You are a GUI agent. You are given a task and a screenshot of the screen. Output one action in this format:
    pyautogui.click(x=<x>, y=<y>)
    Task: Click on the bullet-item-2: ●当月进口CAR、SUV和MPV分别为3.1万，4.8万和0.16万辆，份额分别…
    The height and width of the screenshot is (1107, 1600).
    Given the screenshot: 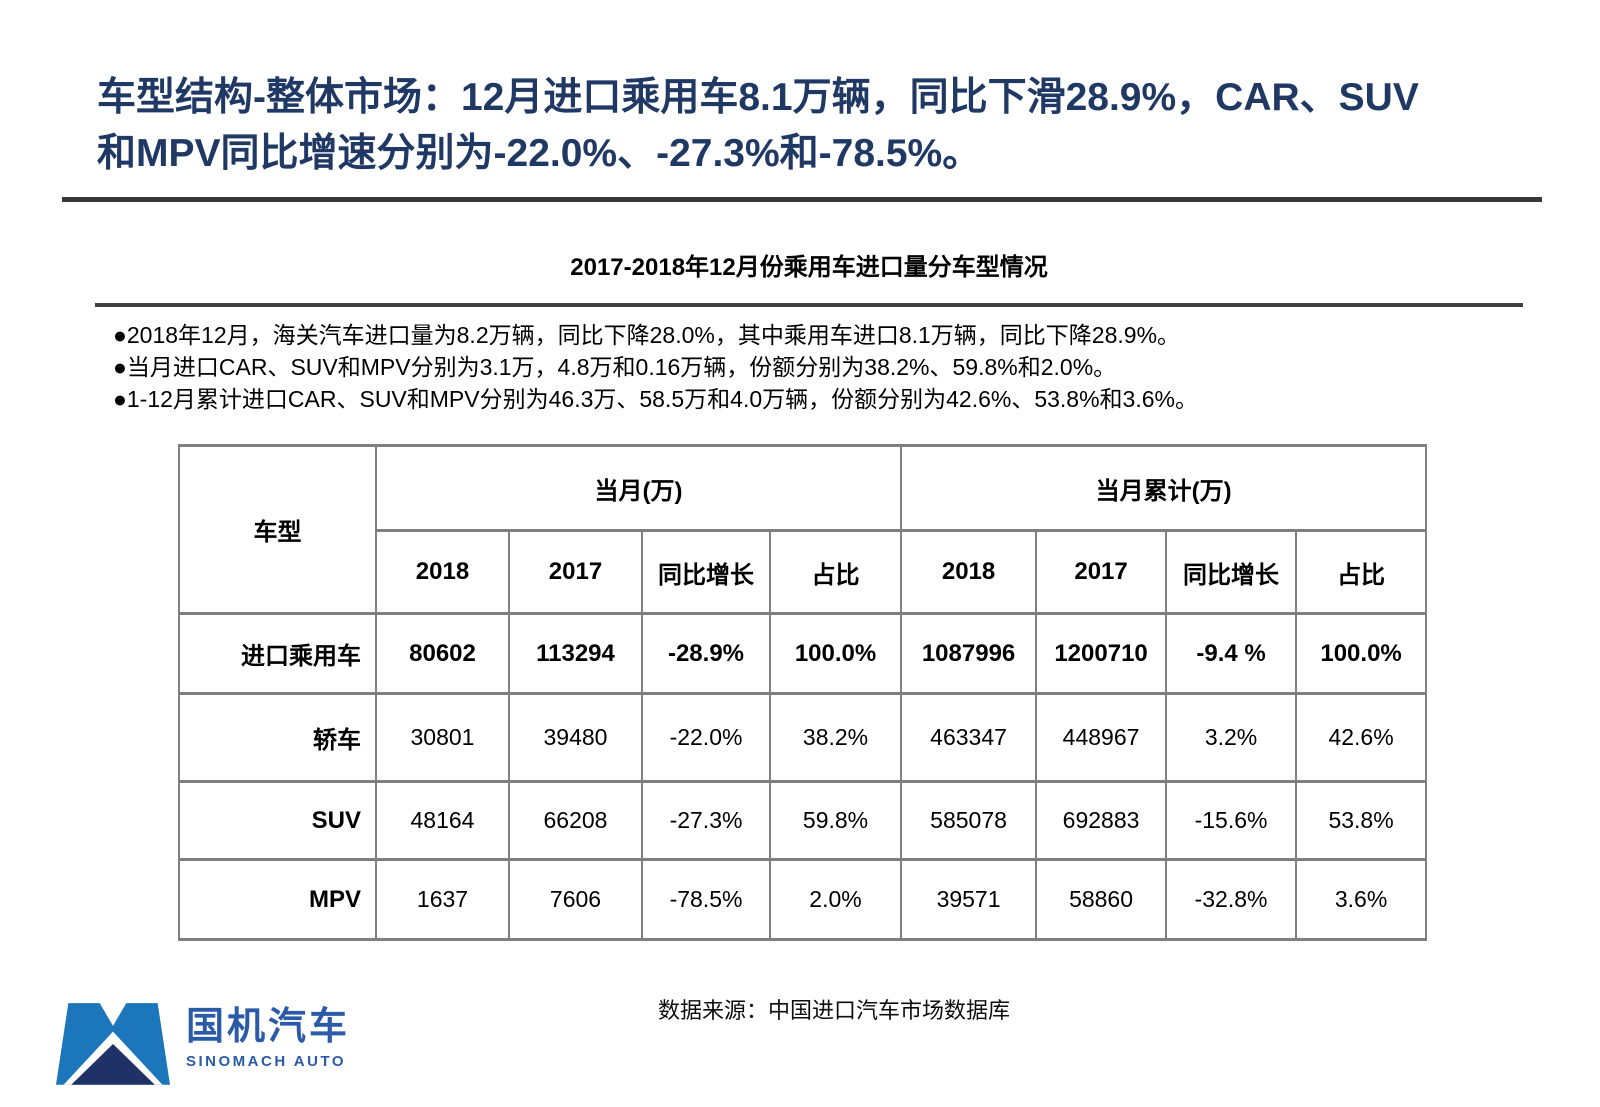 What is the action you would take?
    pyautogui.click(x=615, y=367)
    